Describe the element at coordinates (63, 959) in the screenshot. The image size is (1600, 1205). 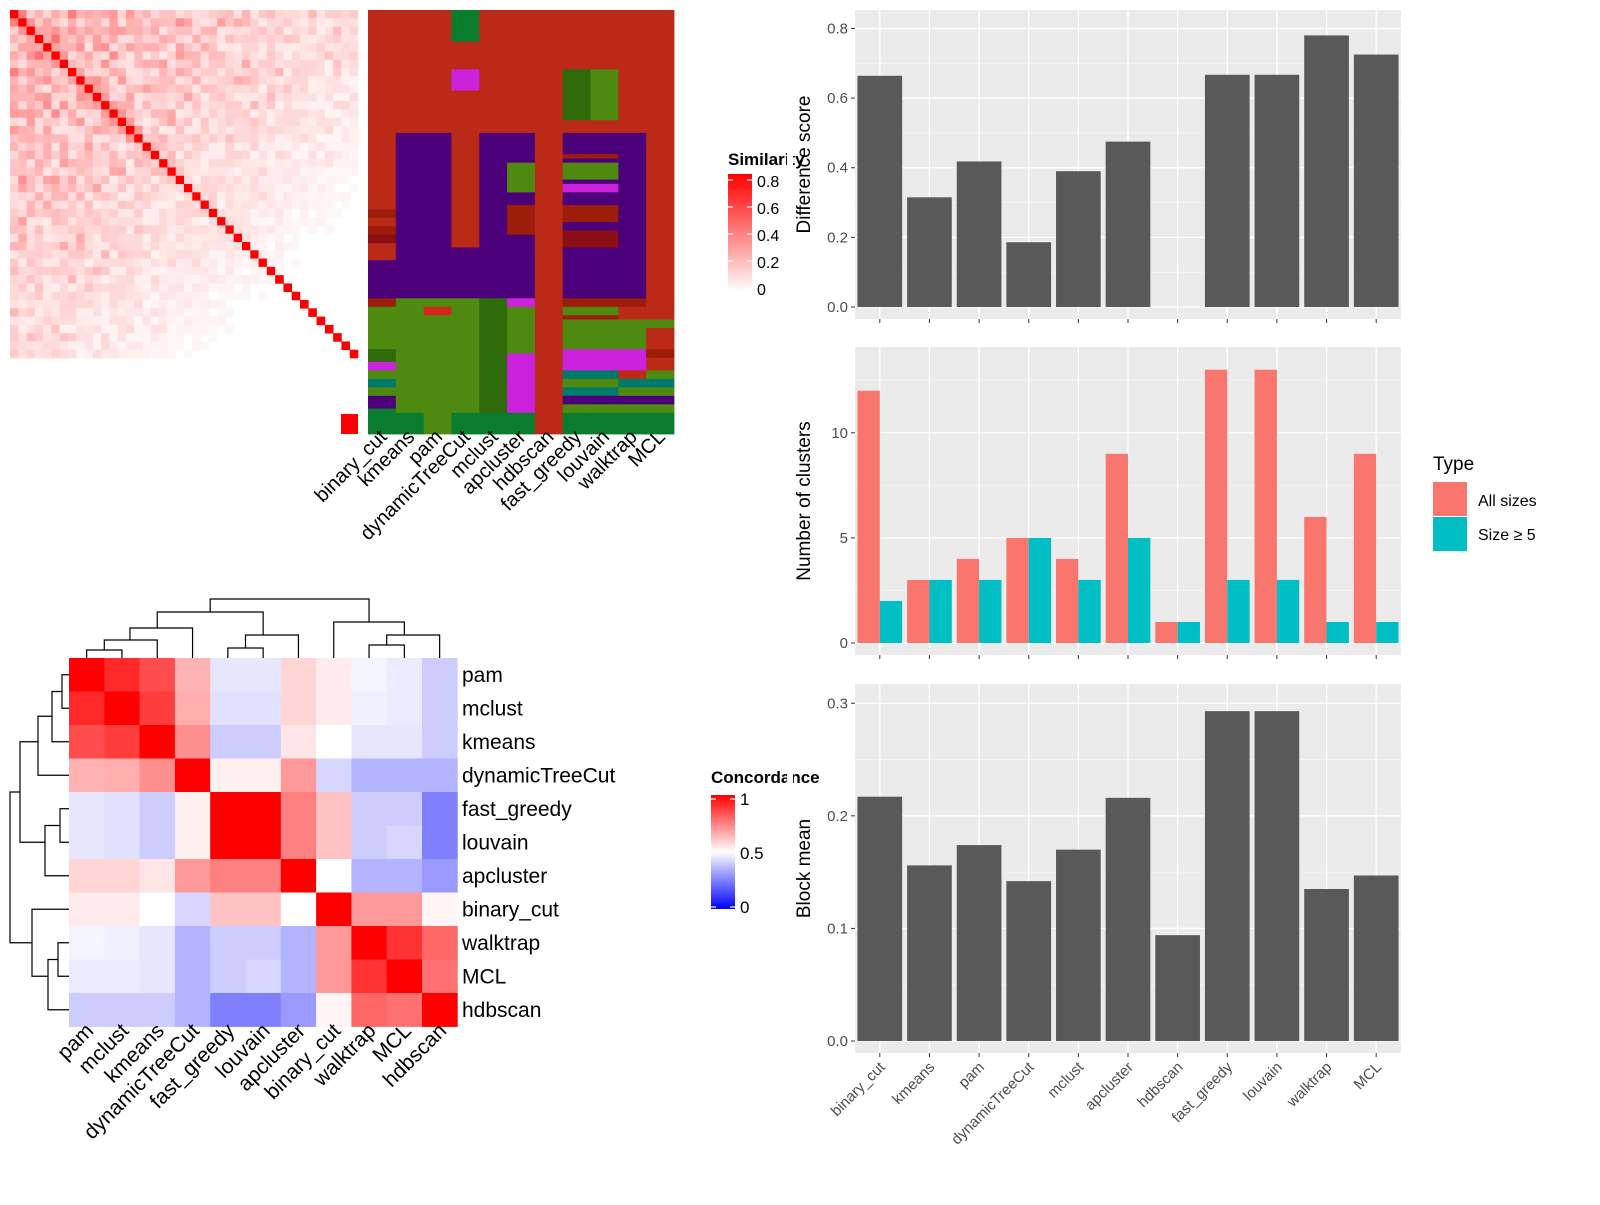
I see `dendrogram-branch` at that location.